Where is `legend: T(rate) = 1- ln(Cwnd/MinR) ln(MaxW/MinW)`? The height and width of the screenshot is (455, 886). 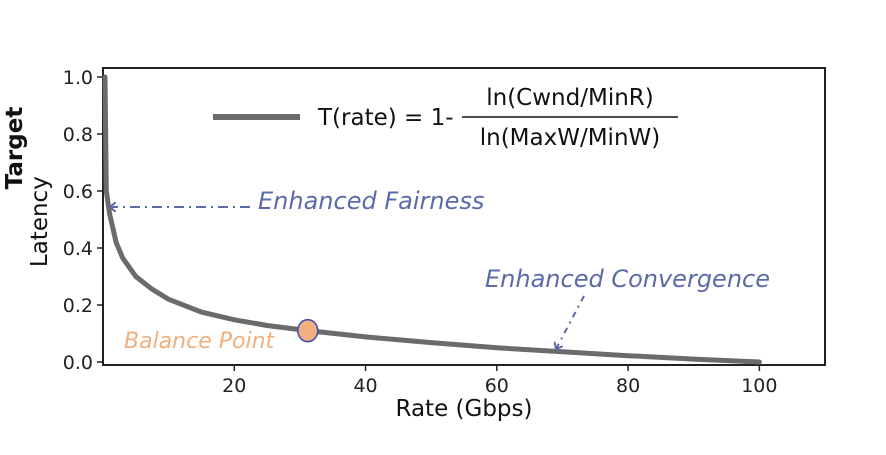 legend: T(rate) = 1- ln(Cwnd/MinR) ln(MaxW/MinW) is located at coordinates (445, 118).